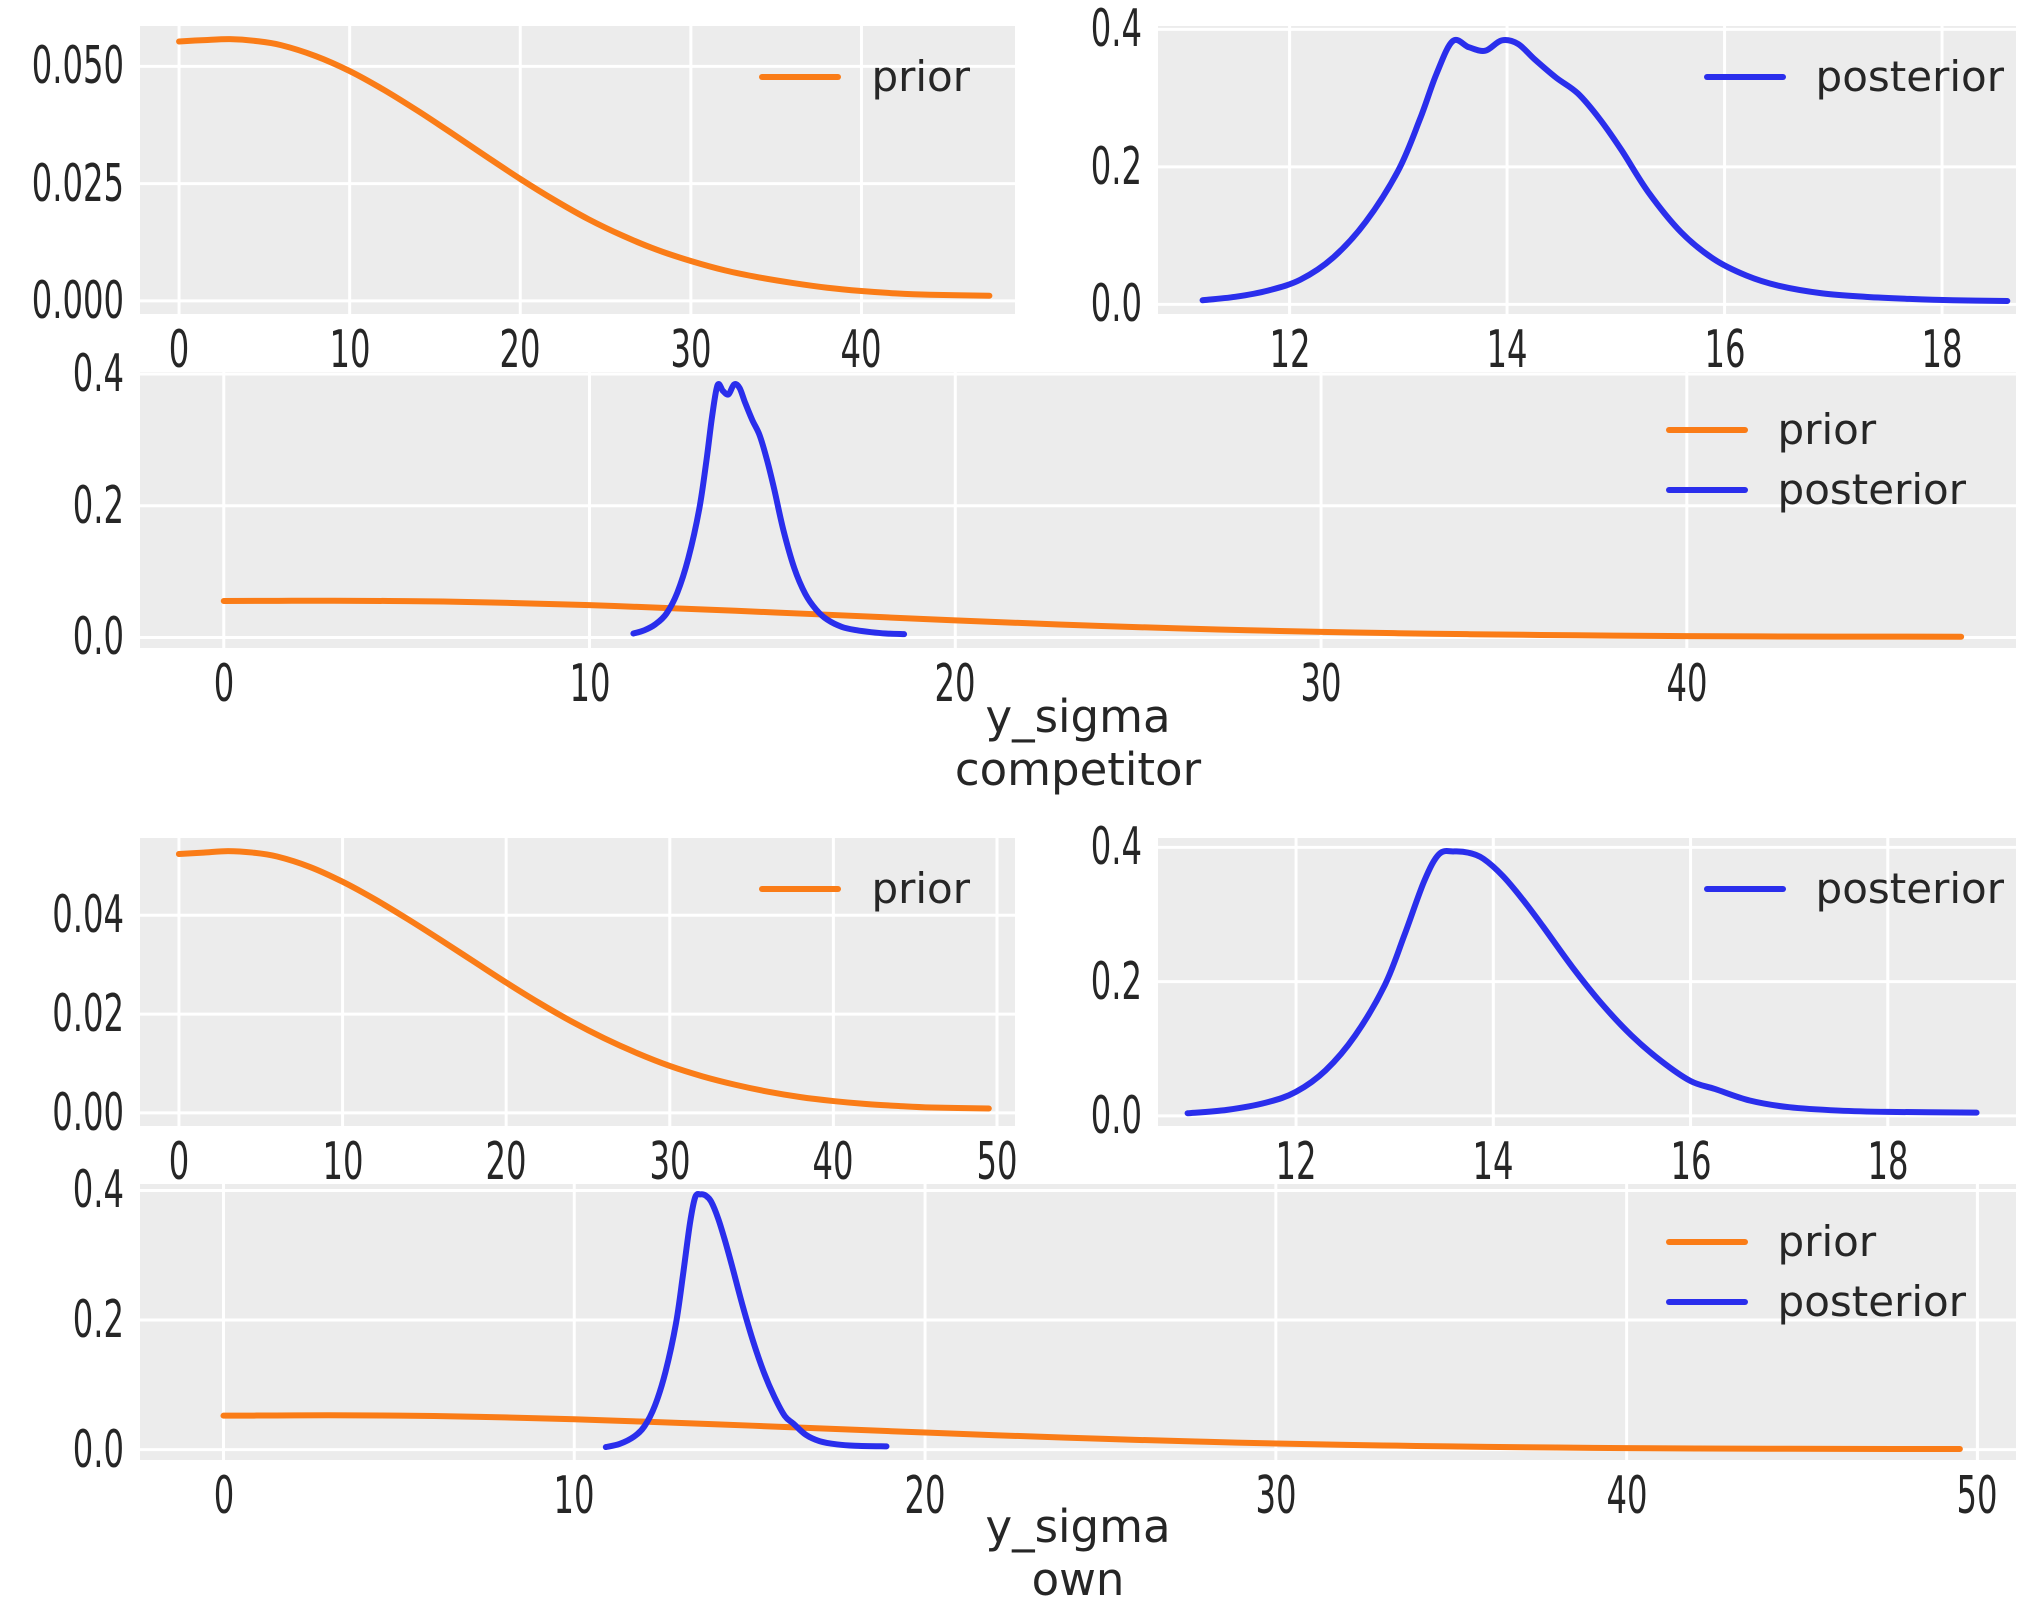 The image size is (2023, 1623). What do you see at coordinates (1078, 769) in the screenshot?
I see `xlabel-competitor-line2: competitor` at bounding box center [1078, 769].